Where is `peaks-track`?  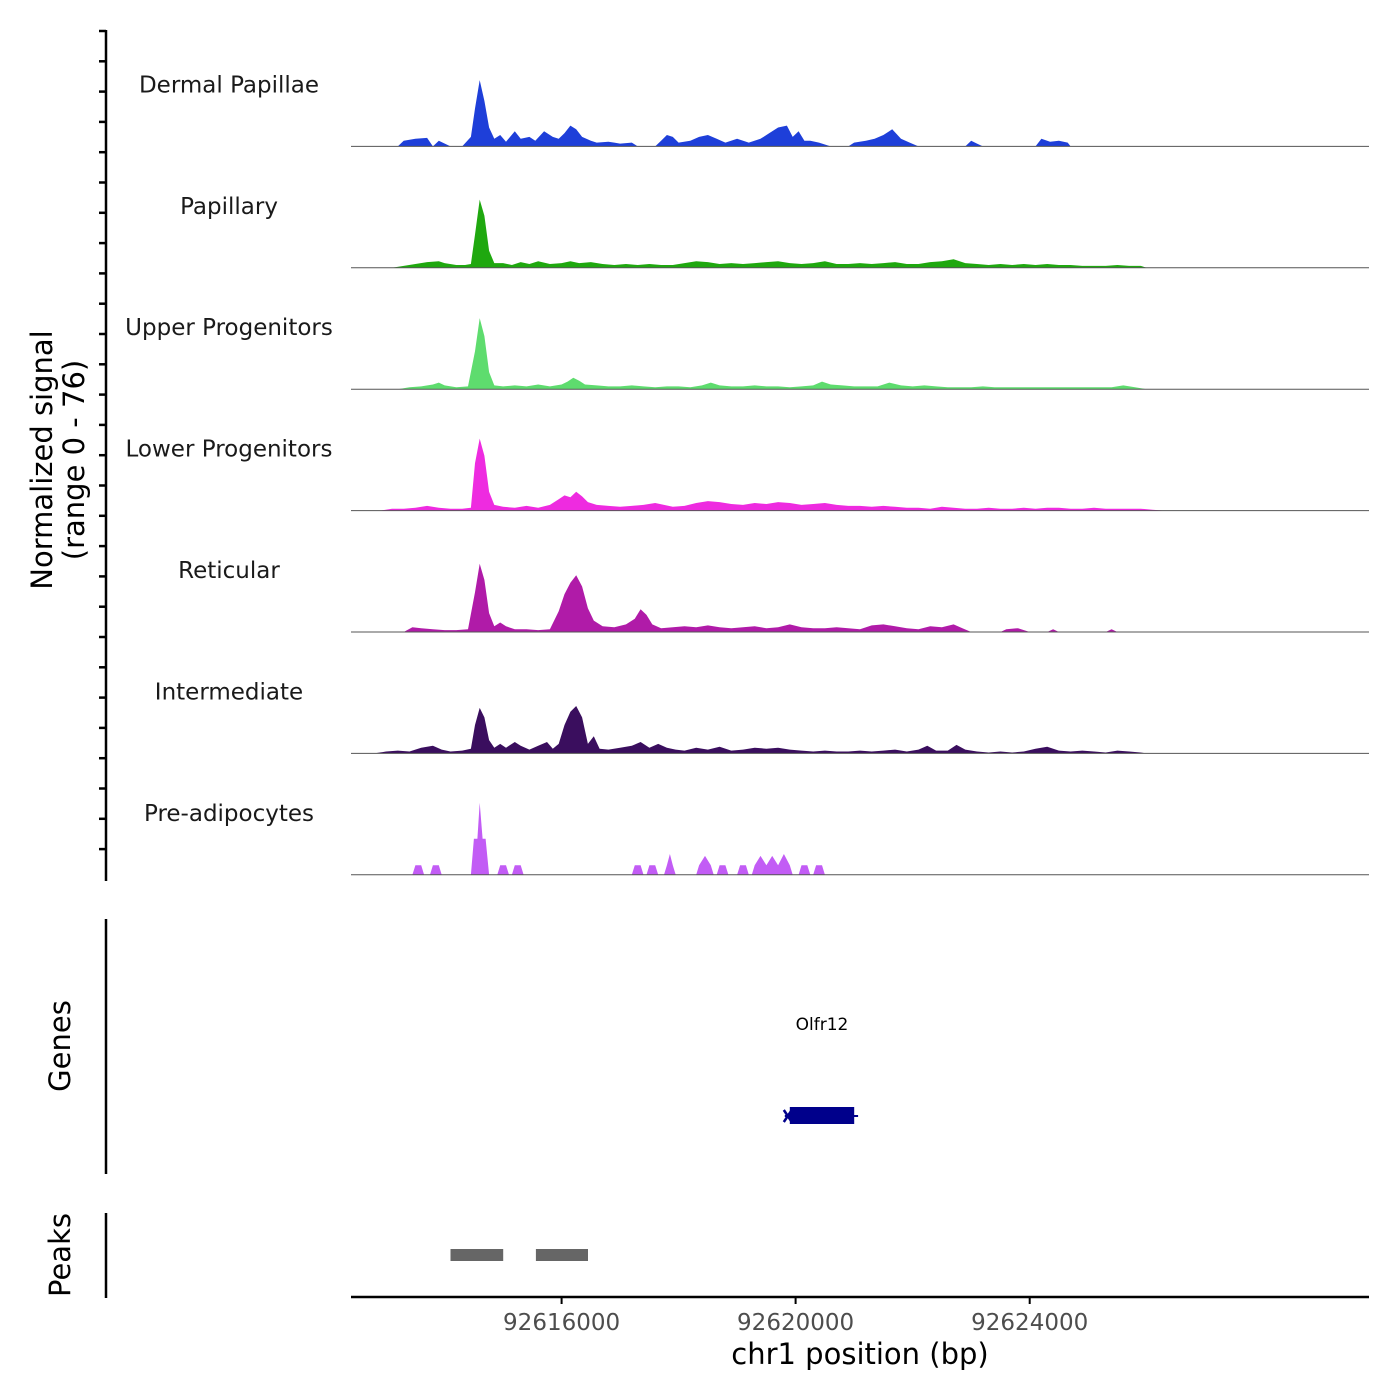
peaks-track is located at coordinates (519, 1255).